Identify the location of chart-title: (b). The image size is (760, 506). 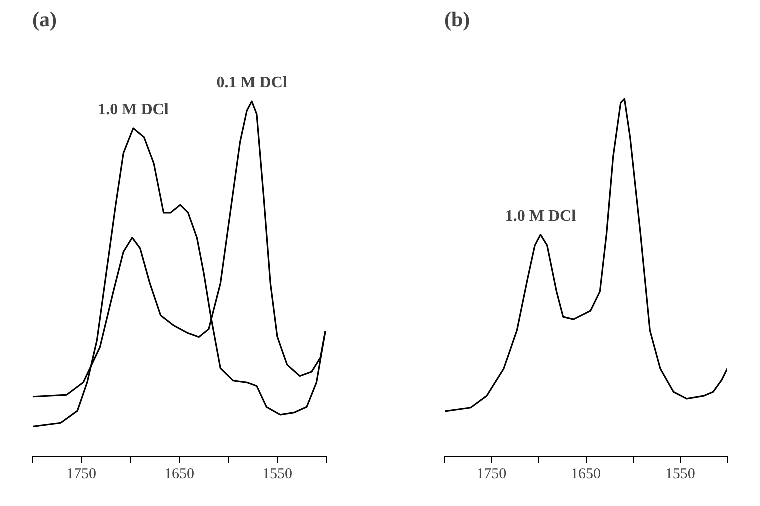
(457, 20).